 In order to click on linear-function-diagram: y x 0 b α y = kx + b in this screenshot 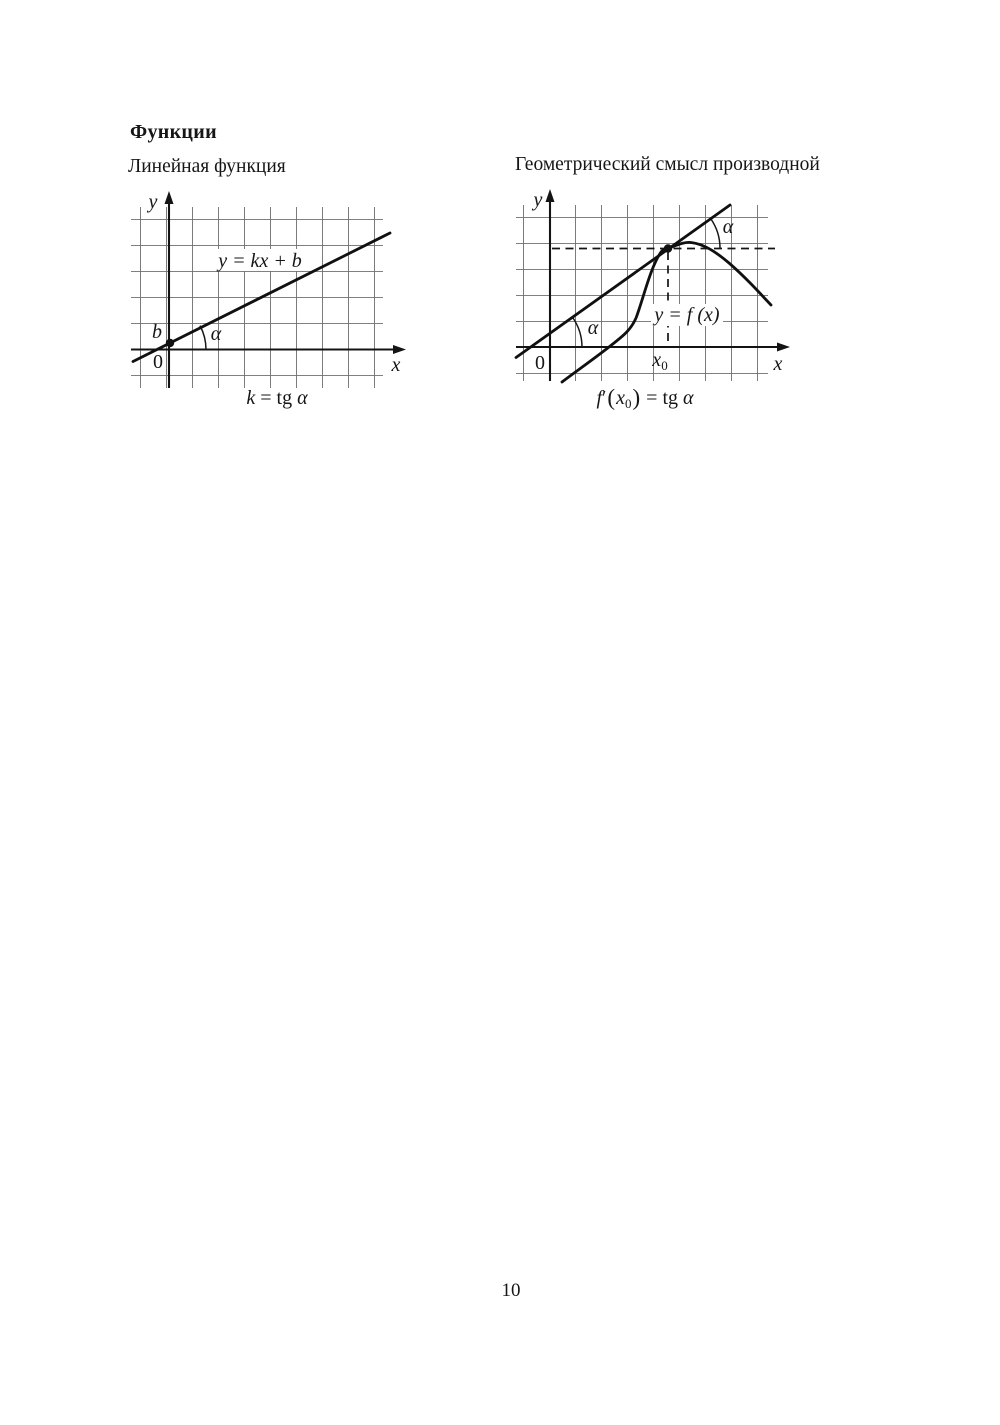, I will do `click(268, 289)`.